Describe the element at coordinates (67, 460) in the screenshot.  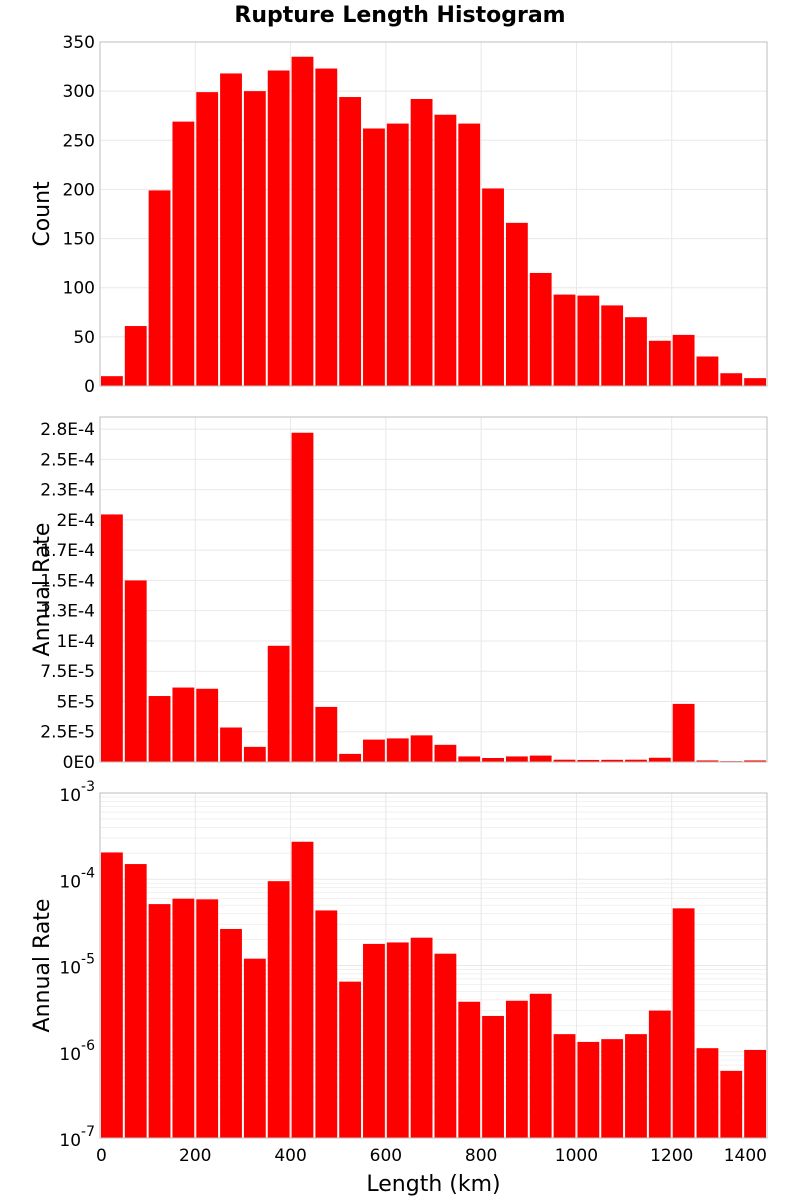
I see `y-tick-label: 2.5E-4` at that location.